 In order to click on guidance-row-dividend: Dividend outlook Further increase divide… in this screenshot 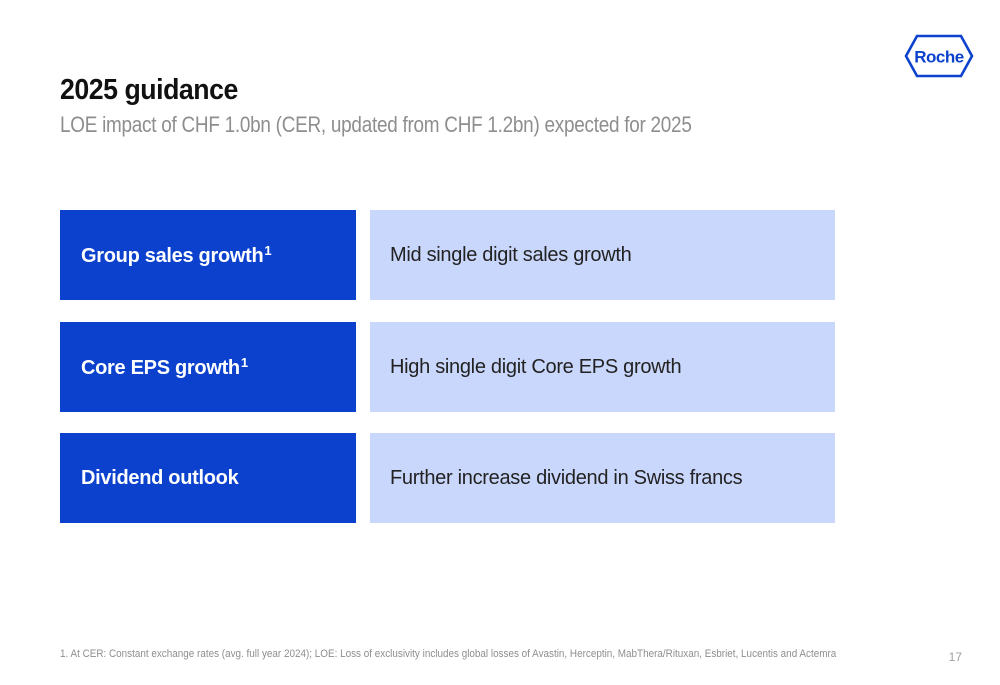, I will do `click(447, 478)`.